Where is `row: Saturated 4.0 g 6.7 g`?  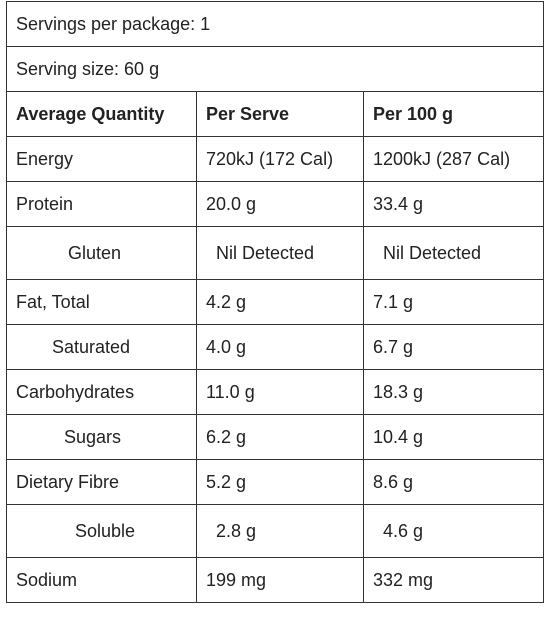 row: Saturated 4.0 g 6.7 g is located at coordinates (275, 347).